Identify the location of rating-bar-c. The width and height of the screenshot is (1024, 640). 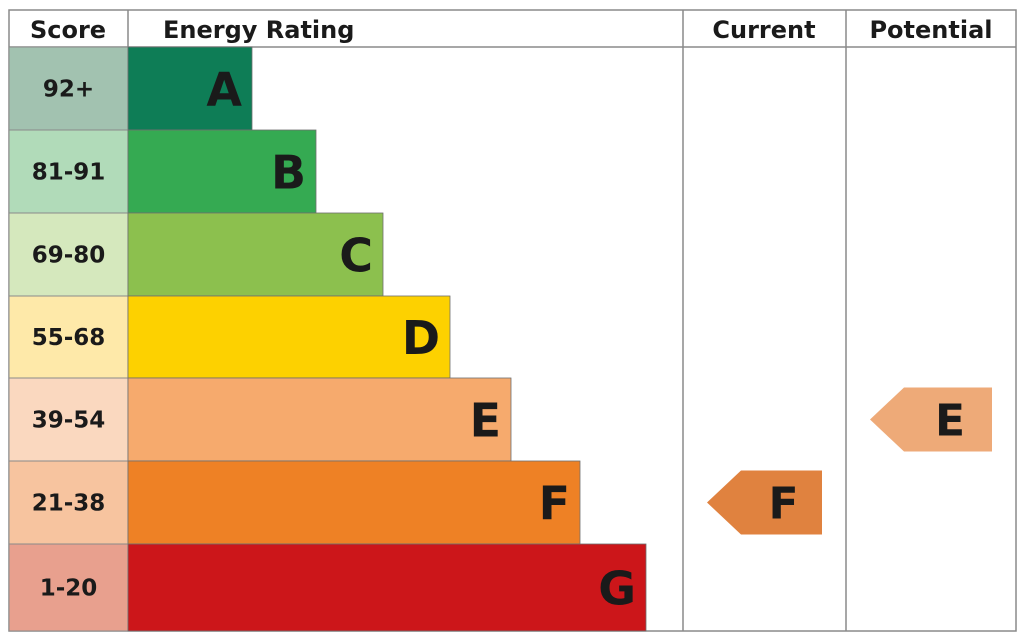
(255, 254).